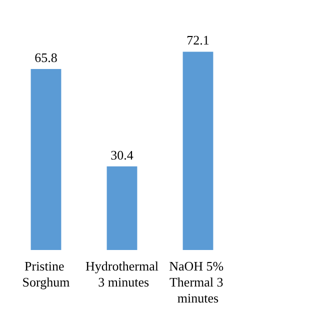 Image resolution: width=320 pixels, height=320 pixels. I want to click on data-label: 65.8, so click(46, 58).